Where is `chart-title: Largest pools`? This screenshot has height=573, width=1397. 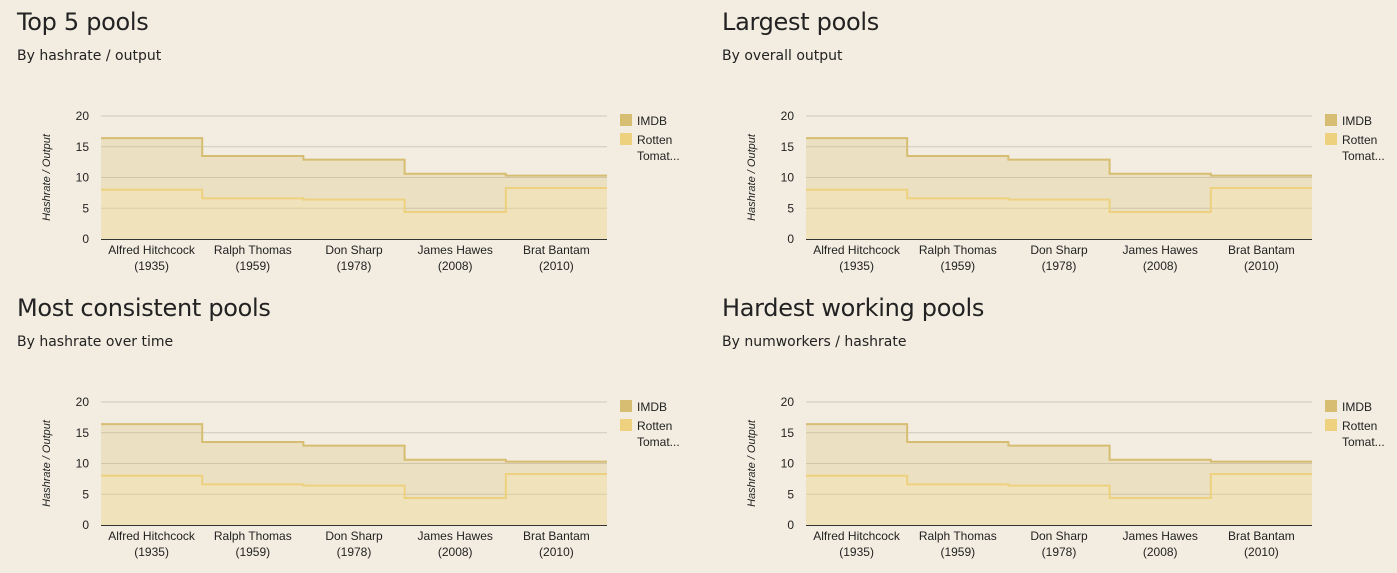 chart-title: Largest pools is located at coordinates (800, 22).